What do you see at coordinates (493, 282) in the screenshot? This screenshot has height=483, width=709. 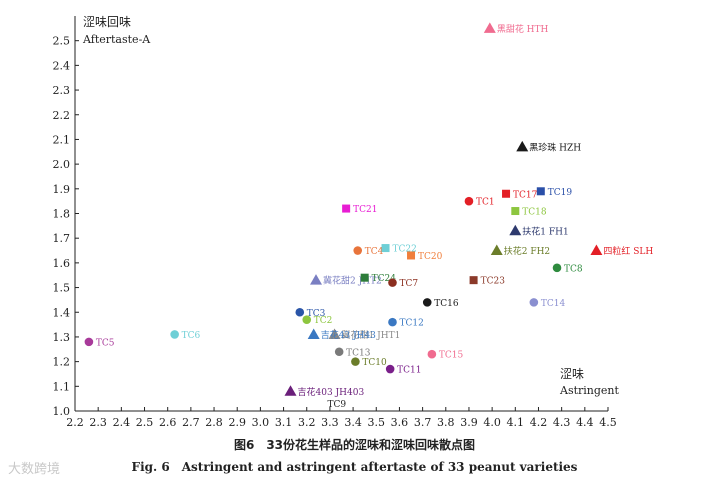 I see `point-label: TC23` at bounding box center [493, 282].